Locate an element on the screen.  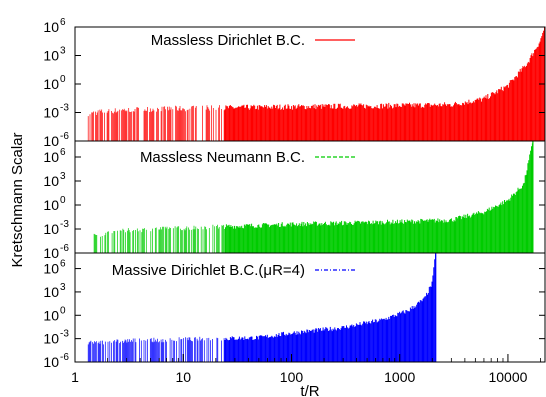
x-tick-label: 10000 is located at coordinates (507, 377).